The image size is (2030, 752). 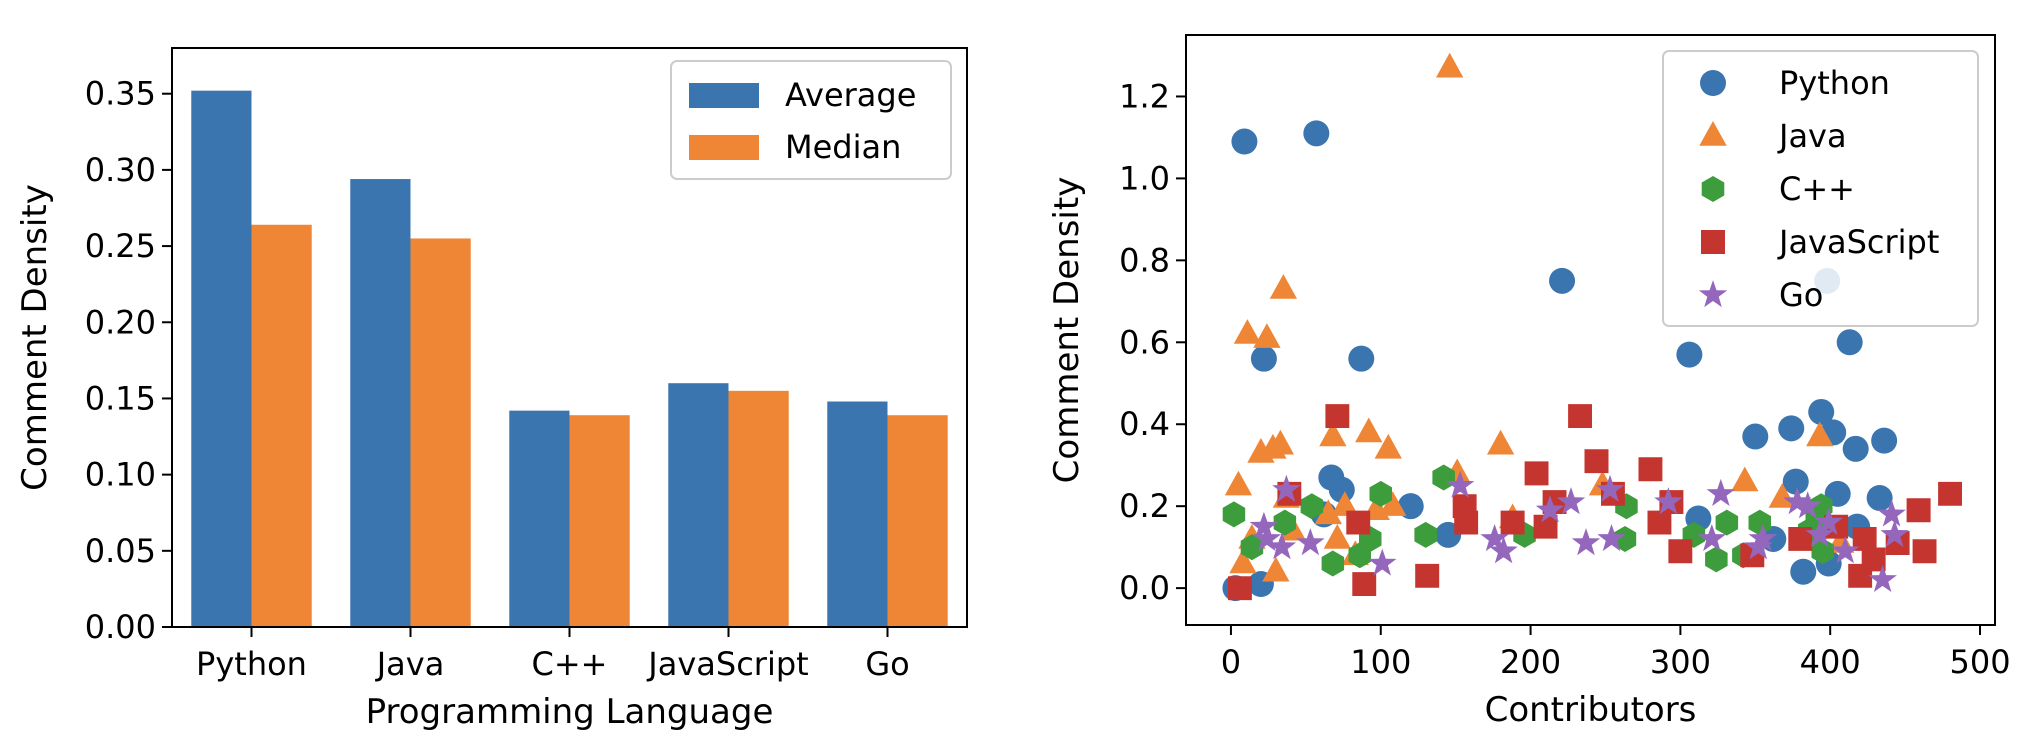 What do you see at coordinates (120, 475) in the screenshot?
I see `y-tick-label: 0.10` at bounding box center [120, 475].